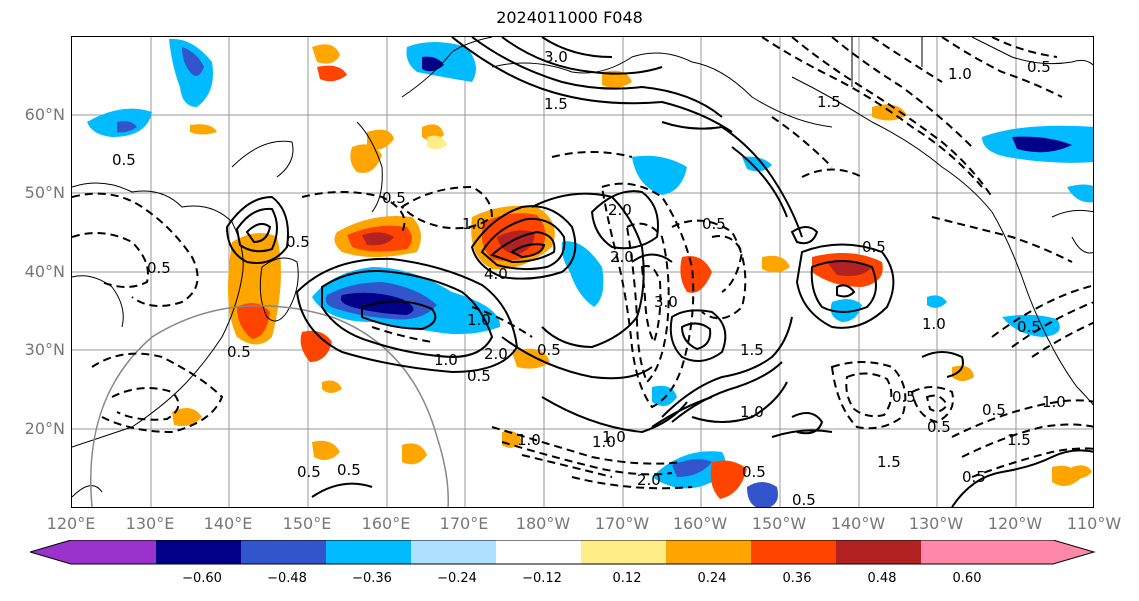  What do you see at coordinates (464, 523) in the screenshot?
I see `lon-label-170e: 170°E` at bounding box center [464, 523].